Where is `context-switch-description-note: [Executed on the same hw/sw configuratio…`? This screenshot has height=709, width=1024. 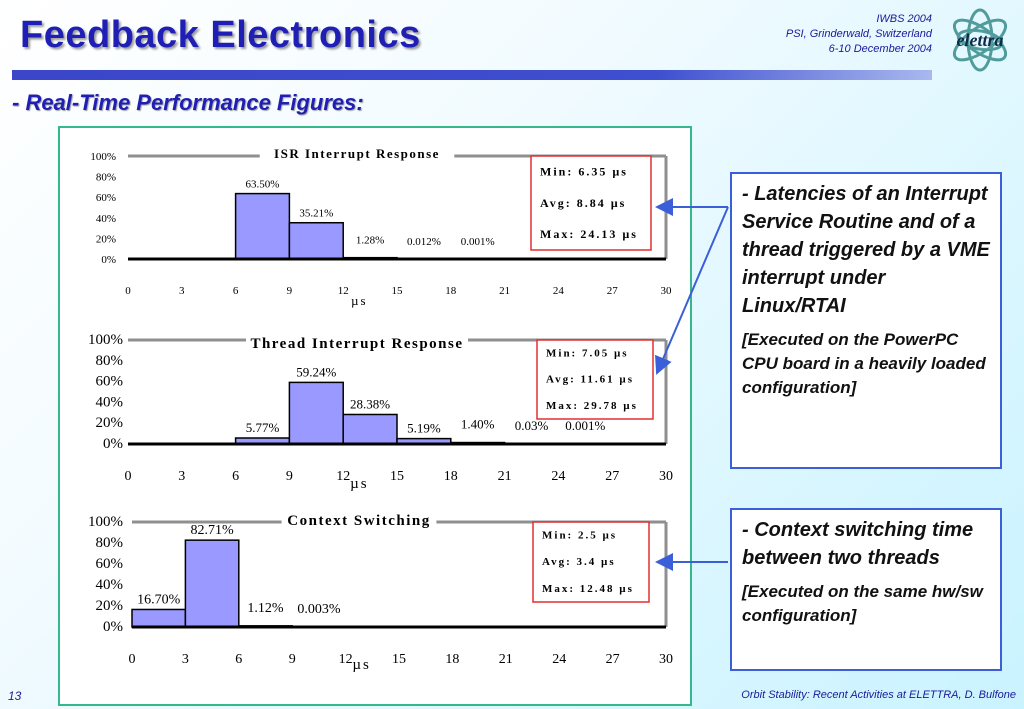
context-switch-description-note: [Executed on the same hw/sw configuratio… is located at coordinates (862, 603).